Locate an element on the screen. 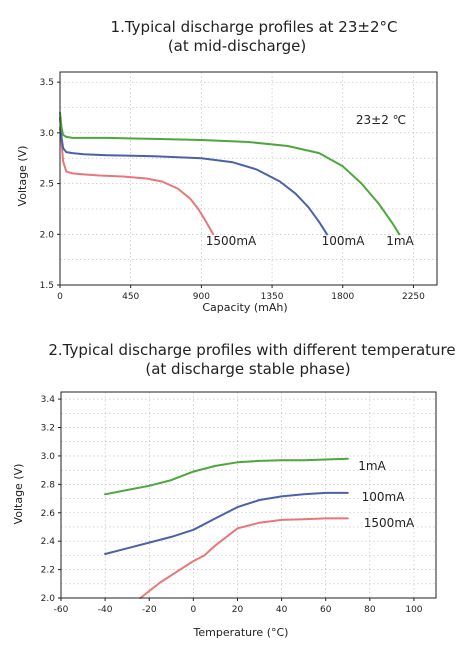  chart1-label-1500ma: 1500mA is located at coordinates (231, 241).